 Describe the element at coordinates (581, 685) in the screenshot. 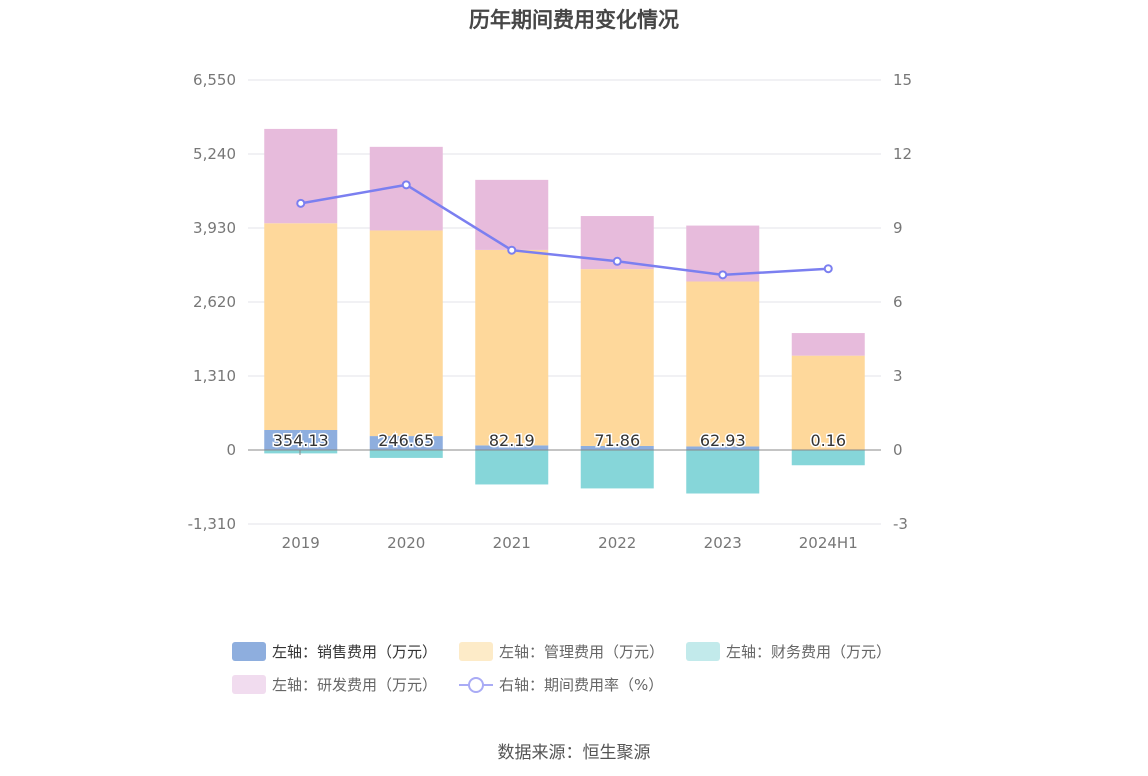

I see `legend-label: 右轴：期间费用率（%）` at that location.